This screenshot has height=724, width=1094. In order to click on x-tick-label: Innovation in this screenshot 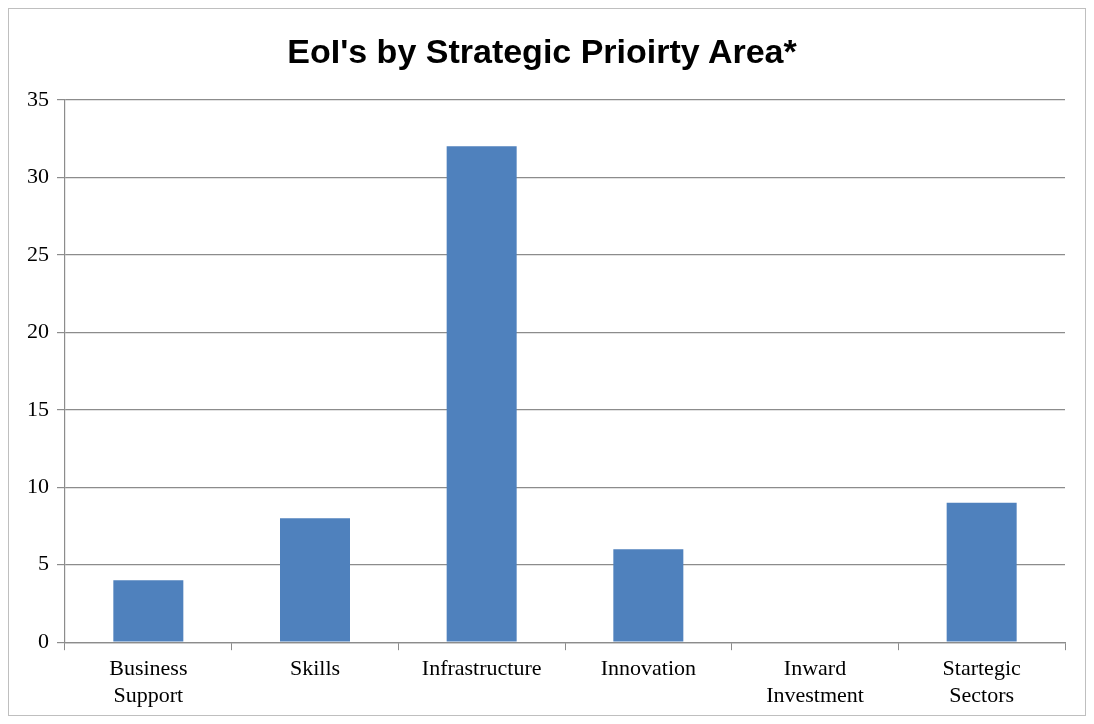, I will do `click(648, 668)`.